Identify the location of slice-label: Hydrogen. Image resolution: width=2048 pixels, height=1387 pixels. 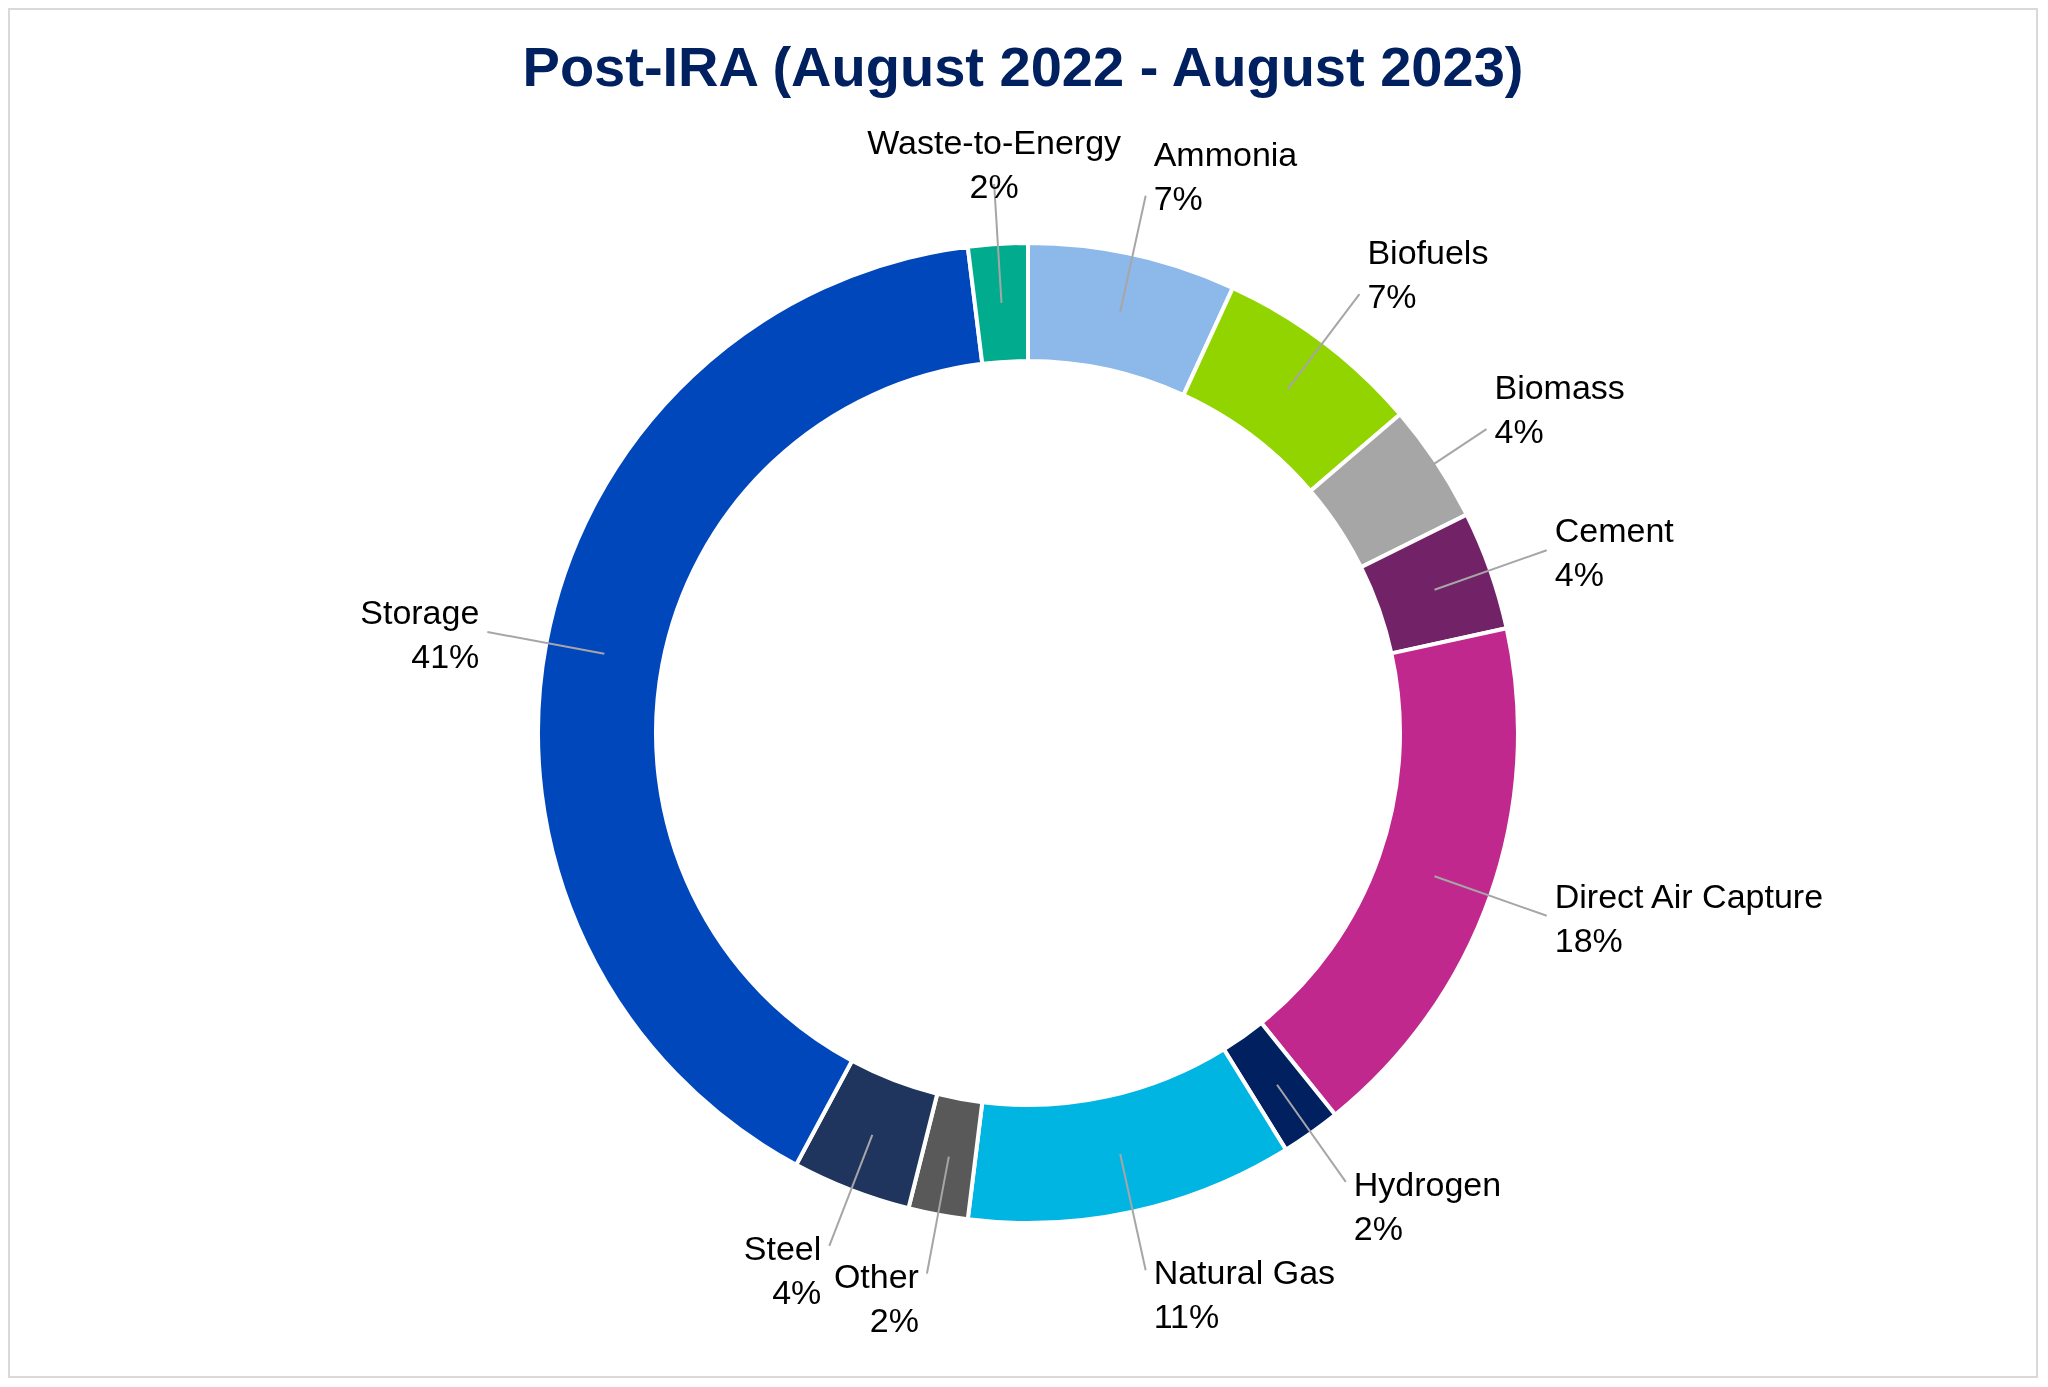
(1427, 1183).